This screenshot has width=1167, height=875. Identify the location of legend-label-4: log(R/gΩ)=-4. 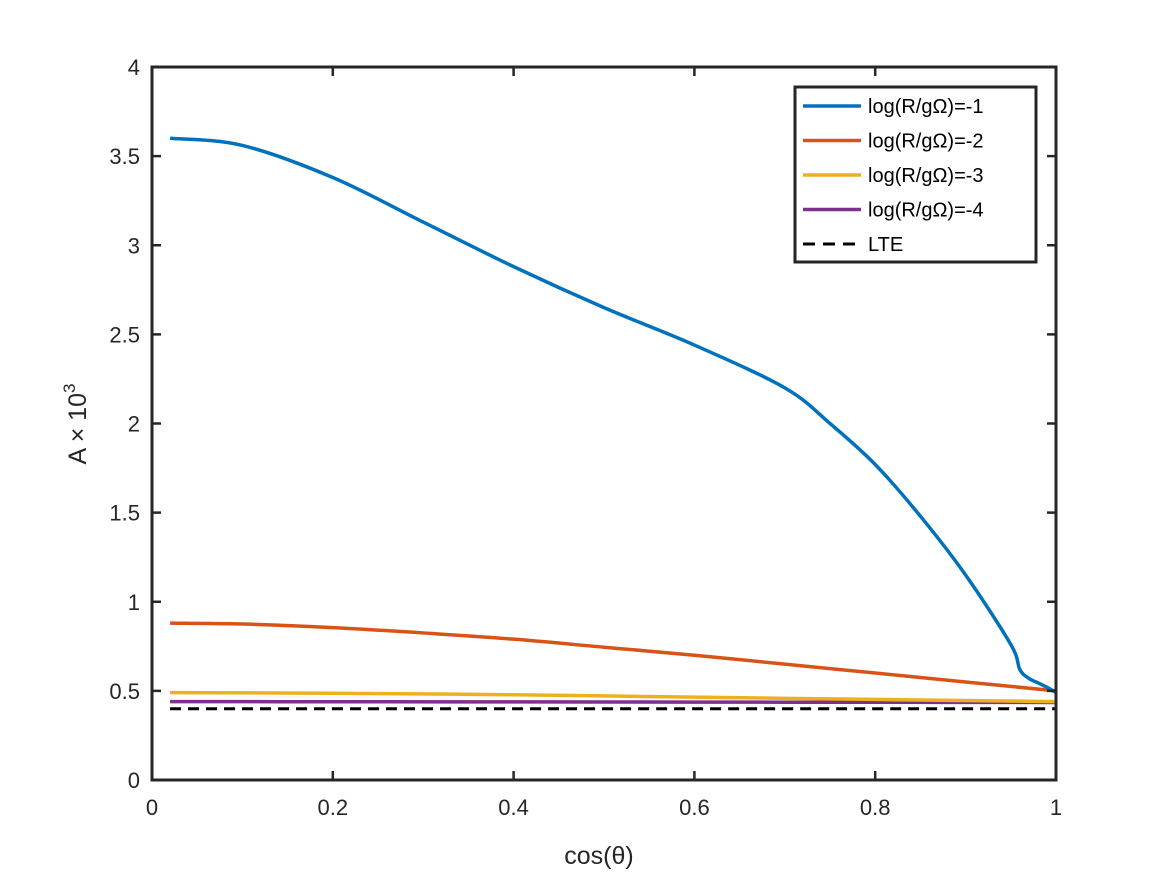
(926, 211).